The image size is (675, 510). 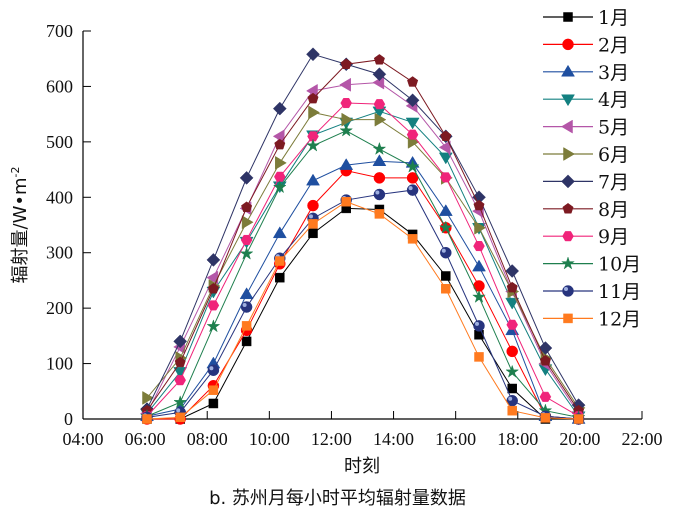 I want to click on legend-item: 1月, so click(x=586, y=18).